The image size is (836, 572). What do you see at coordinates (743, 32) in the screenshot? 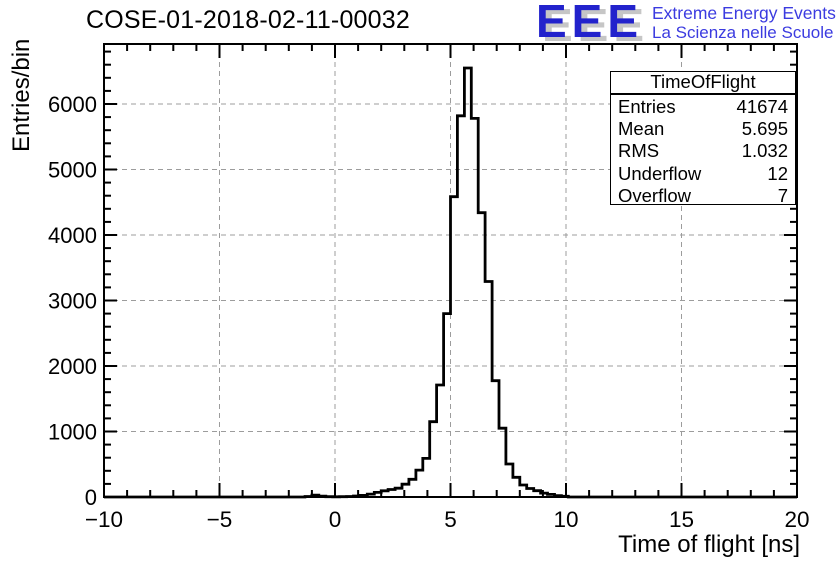
I see `eee-logo-line2: La Scienza nelle Scuole` at bounding box center [743, 32].